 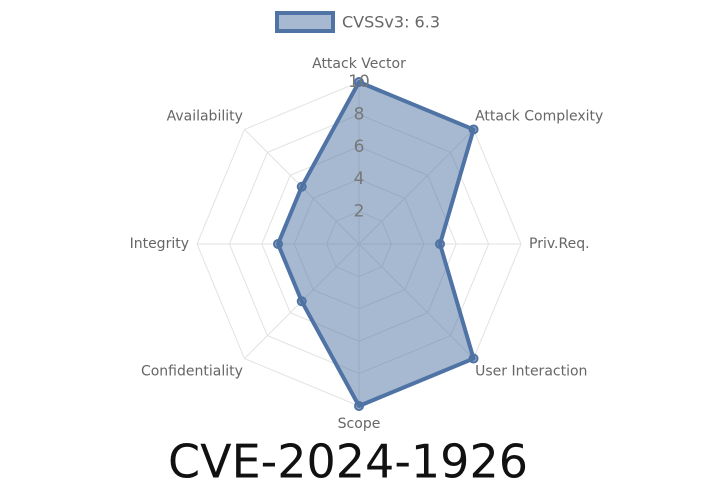 I want to click on legend-swatch, so click(x=305, y=22).